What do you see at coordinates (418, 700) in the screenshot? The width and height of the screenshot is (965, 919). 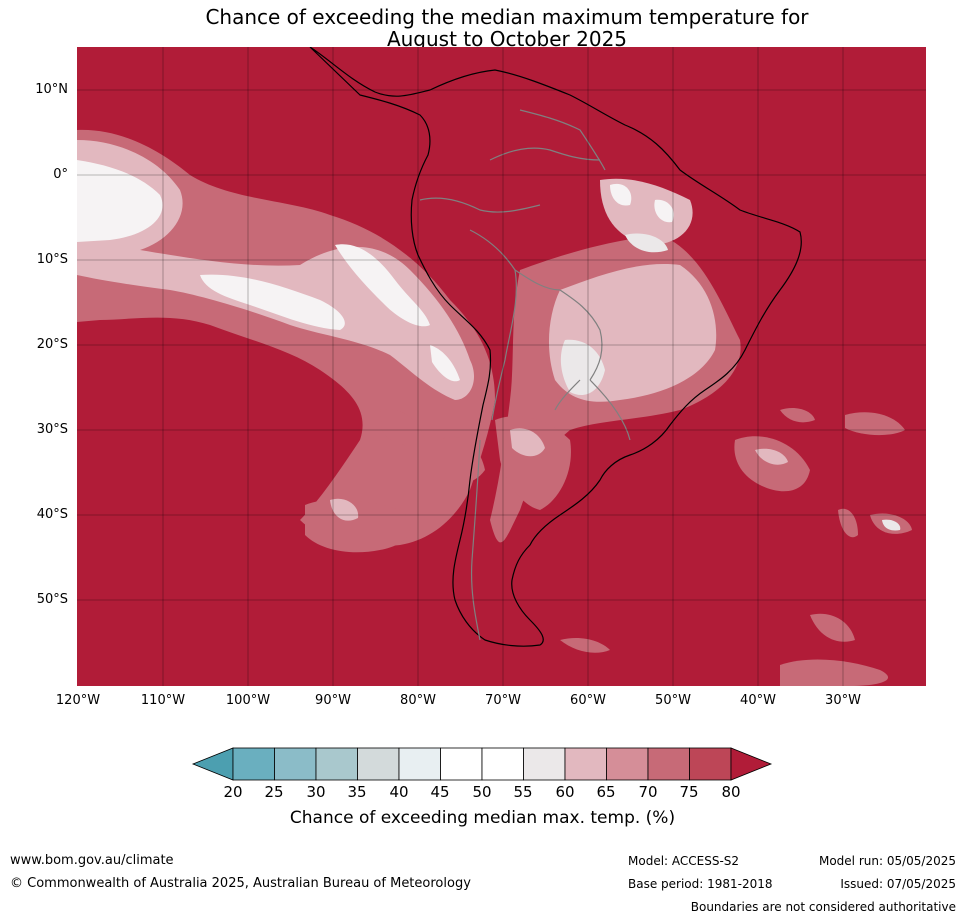 I see `lon-label-80w: 80°W` at bounding box center [418, 700].